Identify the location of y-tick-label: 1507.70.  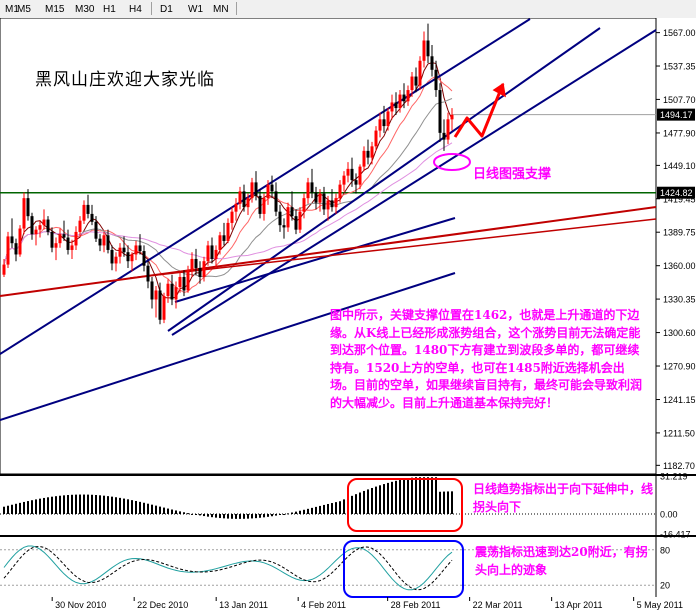
(679, 100).